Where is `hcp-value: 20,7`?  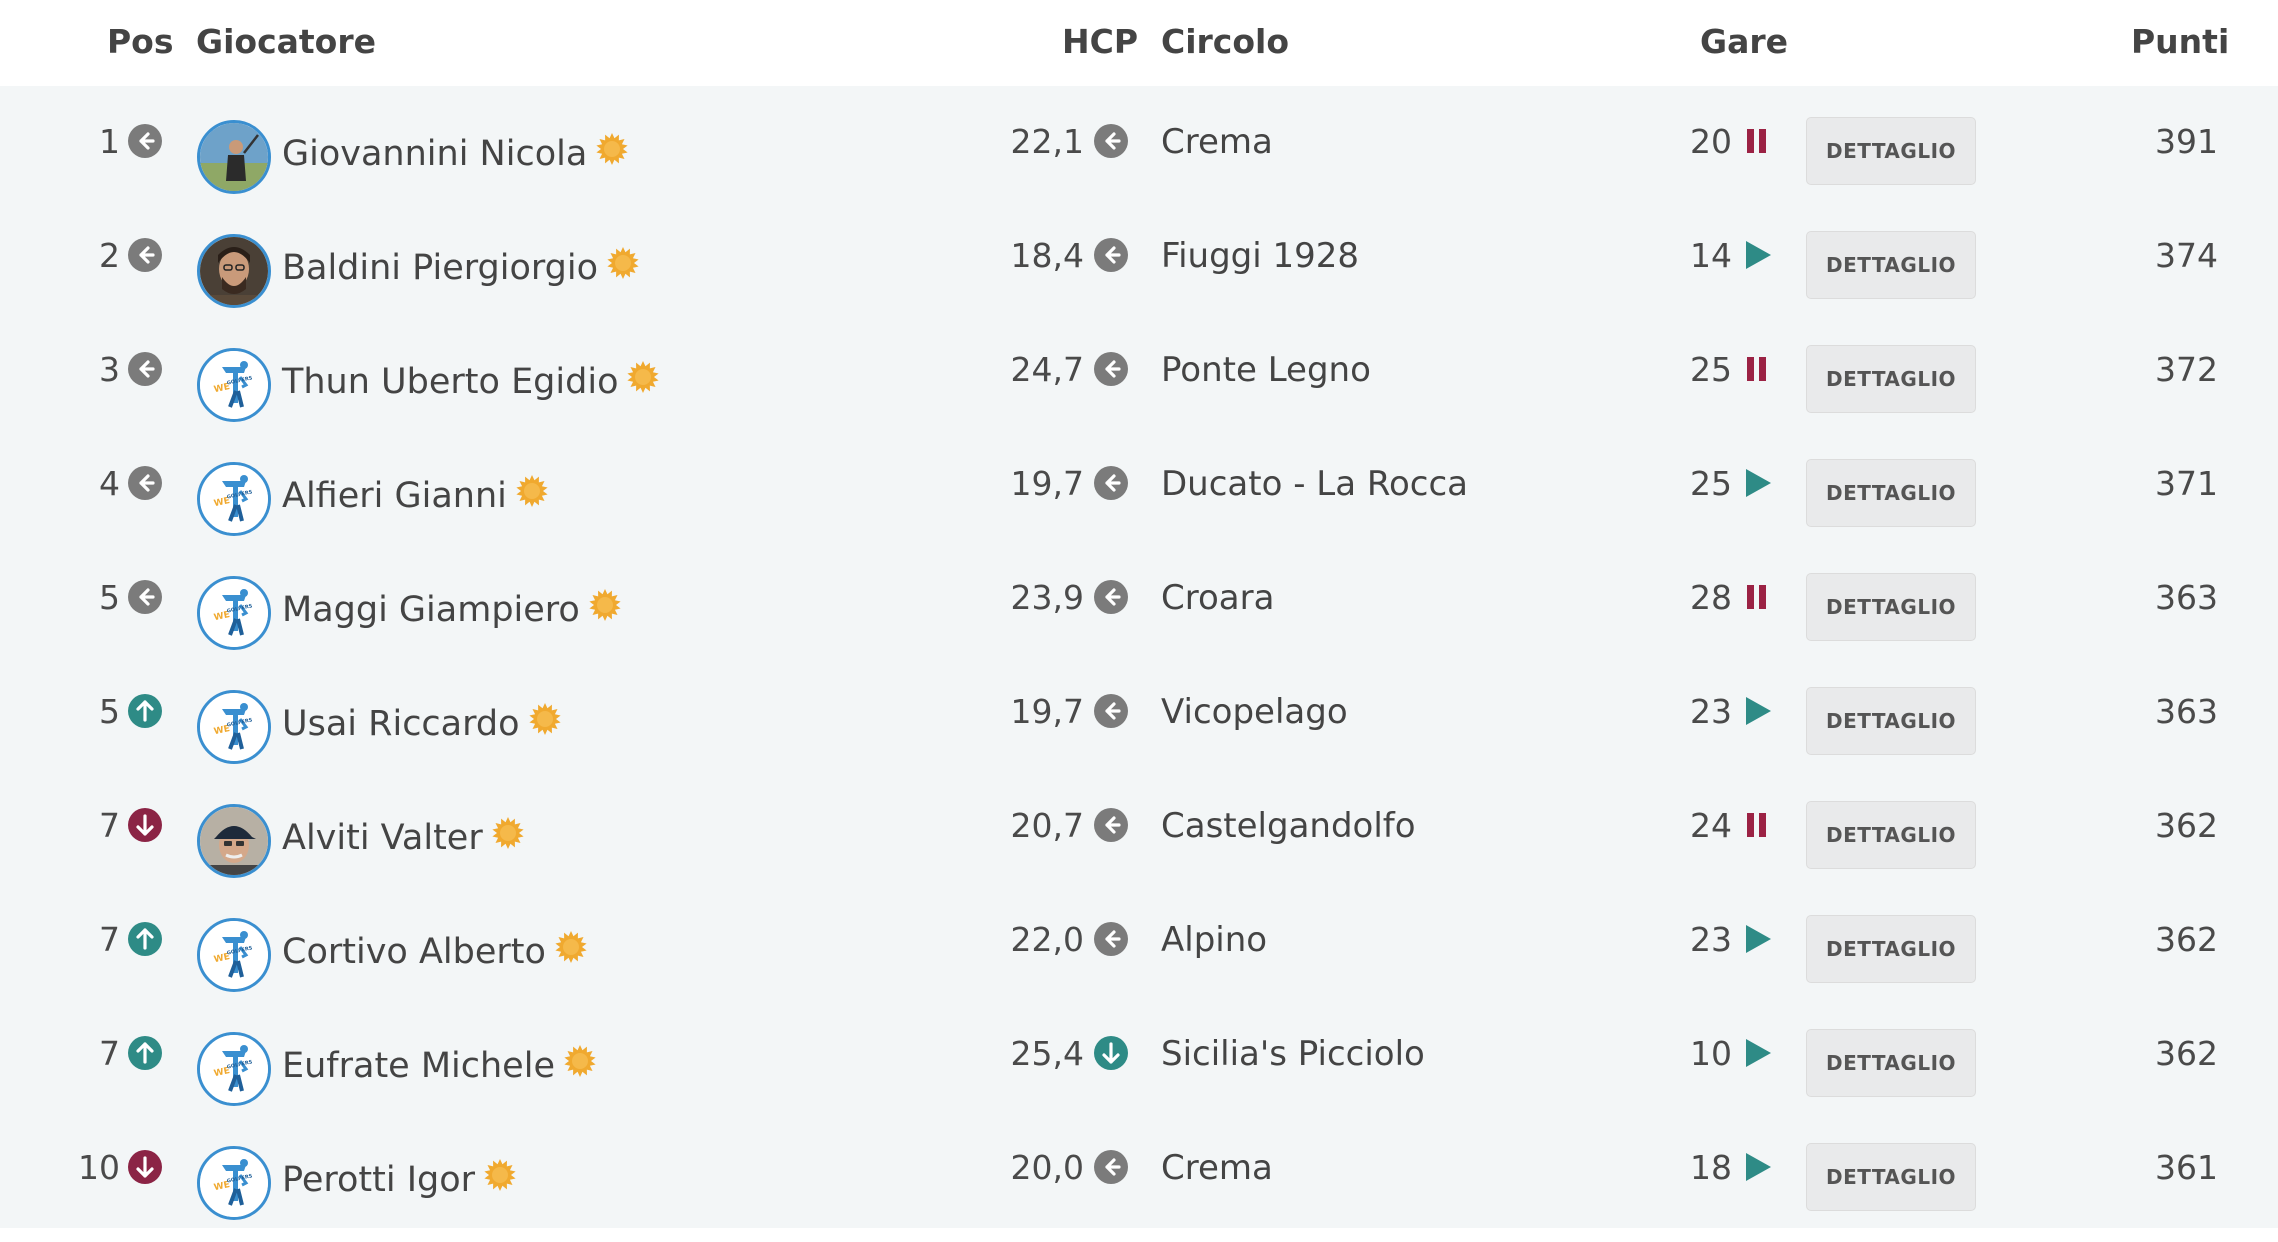 hcp-value: 20,7 is located at coordinates (1047, 825).